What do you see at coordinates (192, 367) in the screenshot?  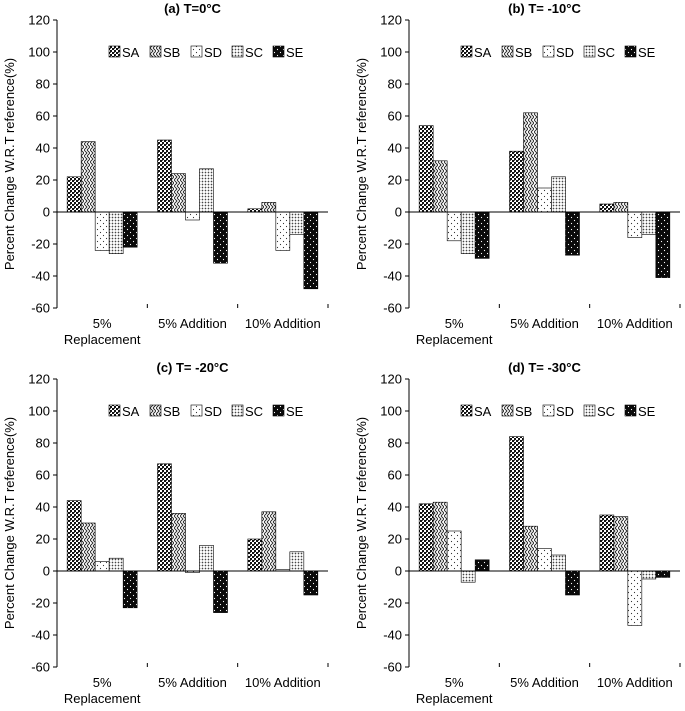 I see `chart-title: (c) T= -20°C` at bounding box center [192, 367].